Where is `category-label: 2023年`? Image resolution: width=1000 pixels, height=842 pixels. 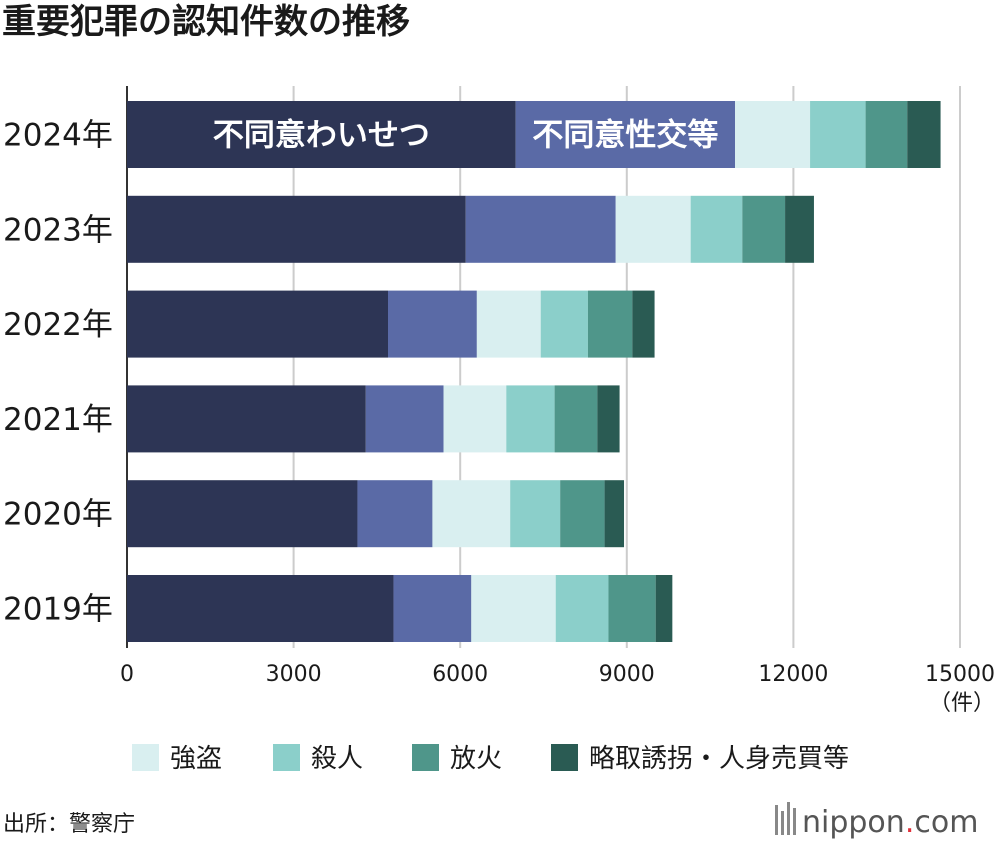 category-label: 2023年 is located at coordinates (58, 230).